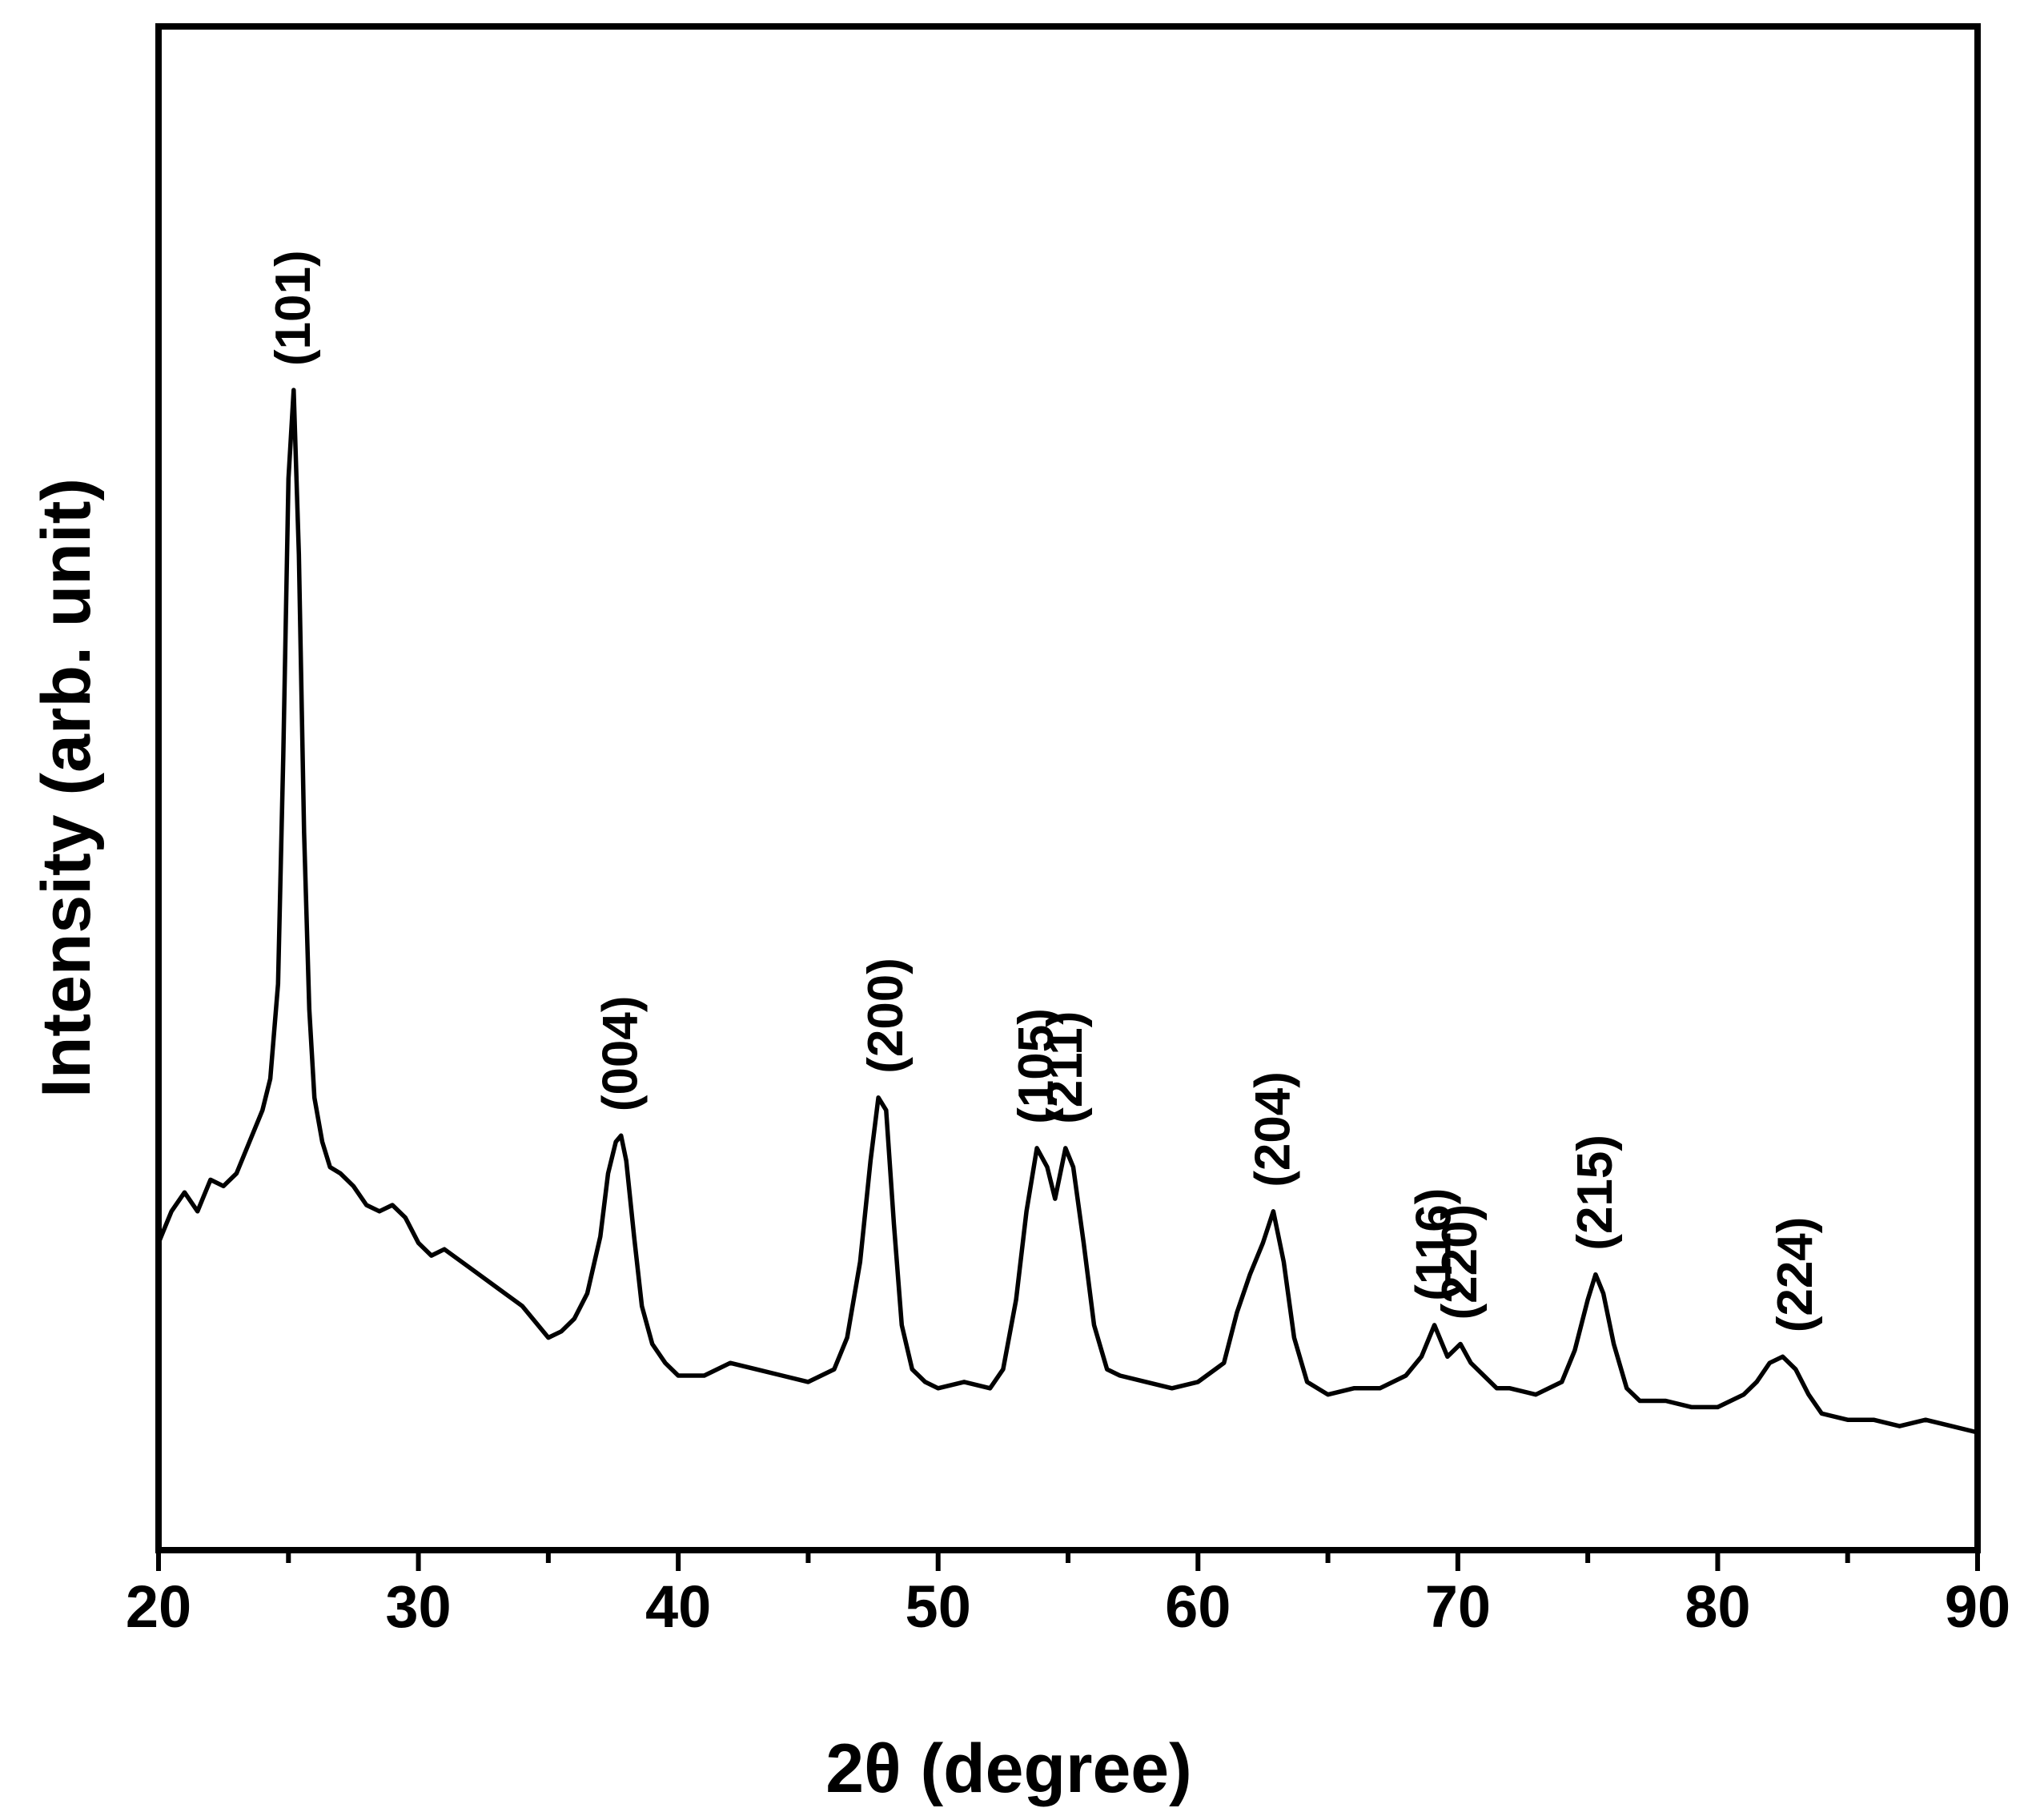  What do you see at coordinates (621, 1053) in the screenshot?
I see `peak-label: (004)` at bounding box center [621, 1053].